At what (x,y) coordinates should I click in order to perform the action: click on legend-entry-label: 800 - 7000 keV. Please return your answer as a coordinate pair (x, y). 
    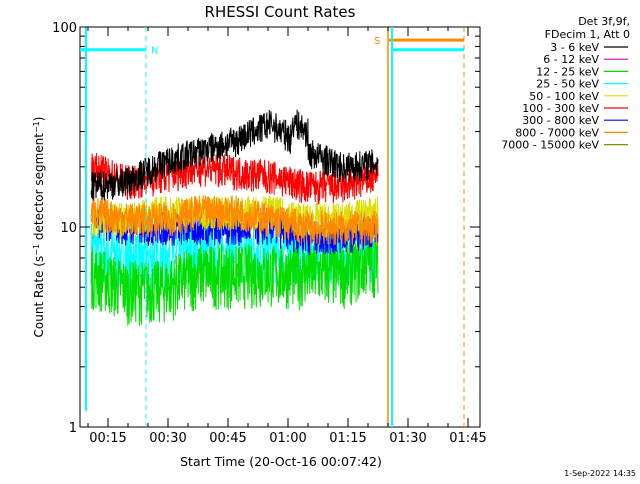
    Looking at the image, I should click on (557, 132).